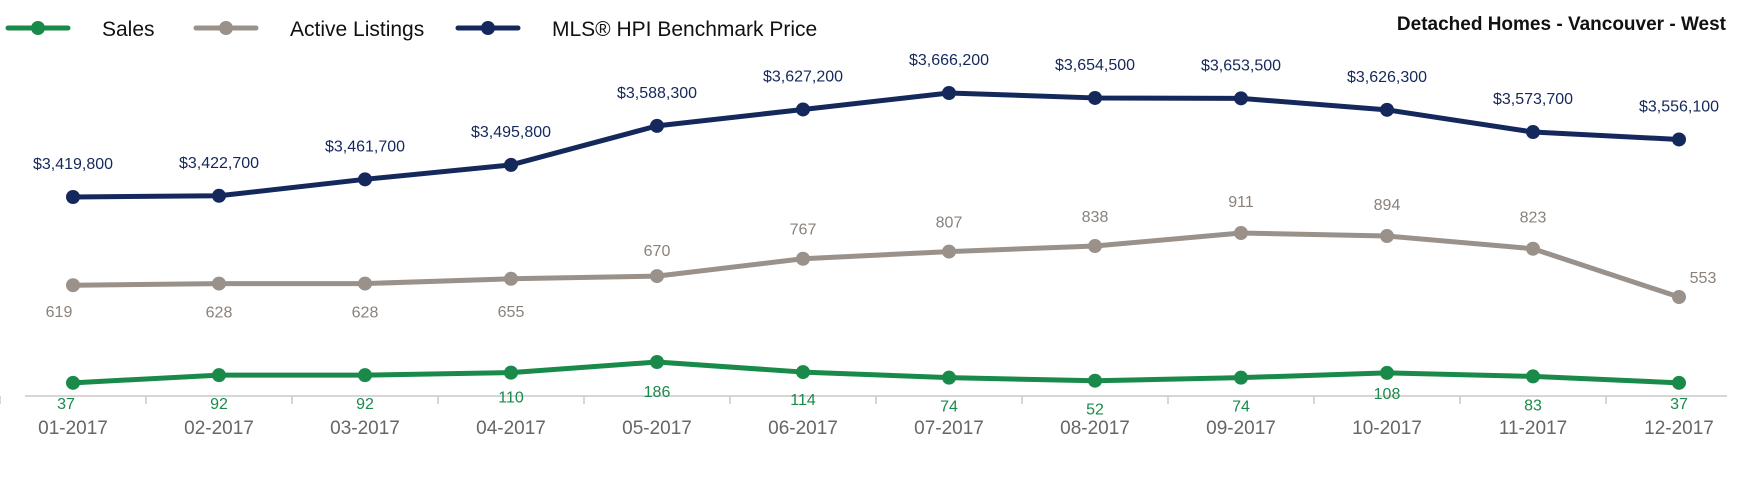 The image size is (1749, 485). What do you see at coordinates (1703, 278) in the screenshot?
I see `data-label: 553` at bounding box center [1703, 278].